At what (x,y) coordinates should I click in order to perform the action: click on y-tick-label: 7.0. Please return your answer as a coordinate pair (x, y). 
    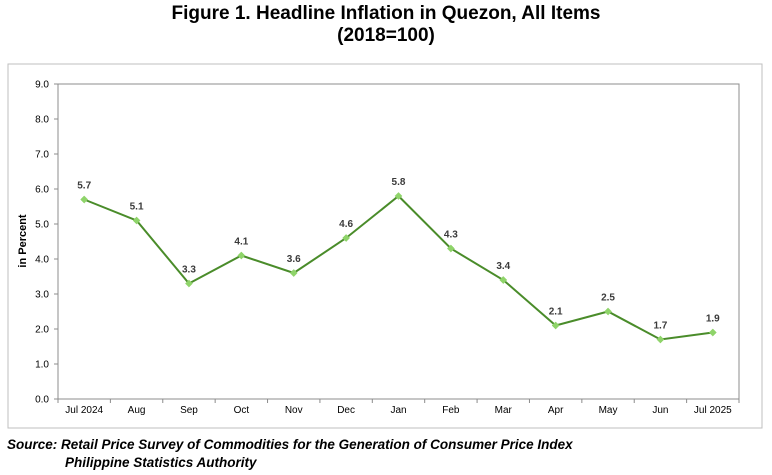
    Looking at the image, I should click on (42, 155).